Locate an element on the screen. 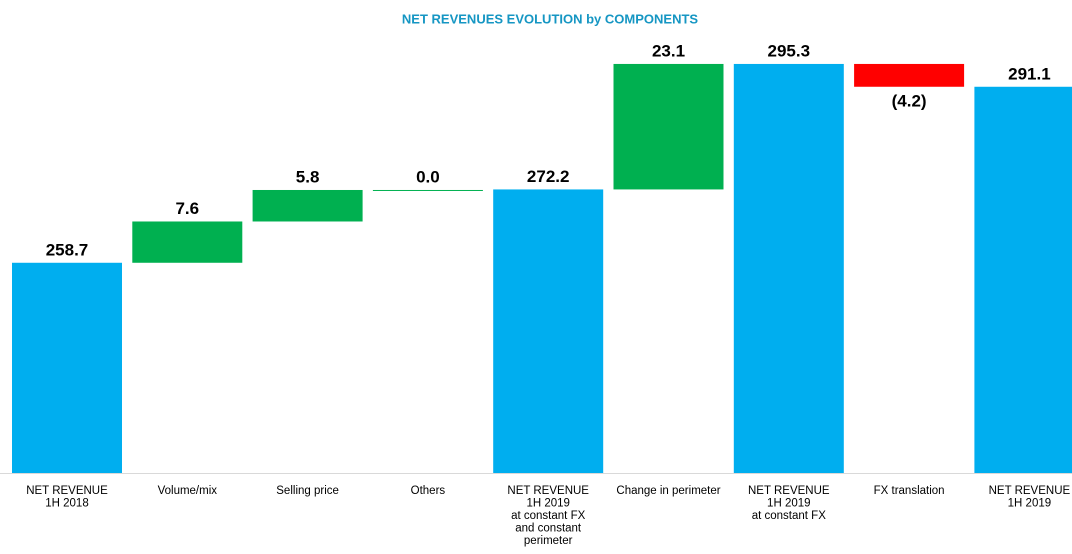 The image size is (1072, 554). value-label: 5.8 is located at coordinates (308, 176).